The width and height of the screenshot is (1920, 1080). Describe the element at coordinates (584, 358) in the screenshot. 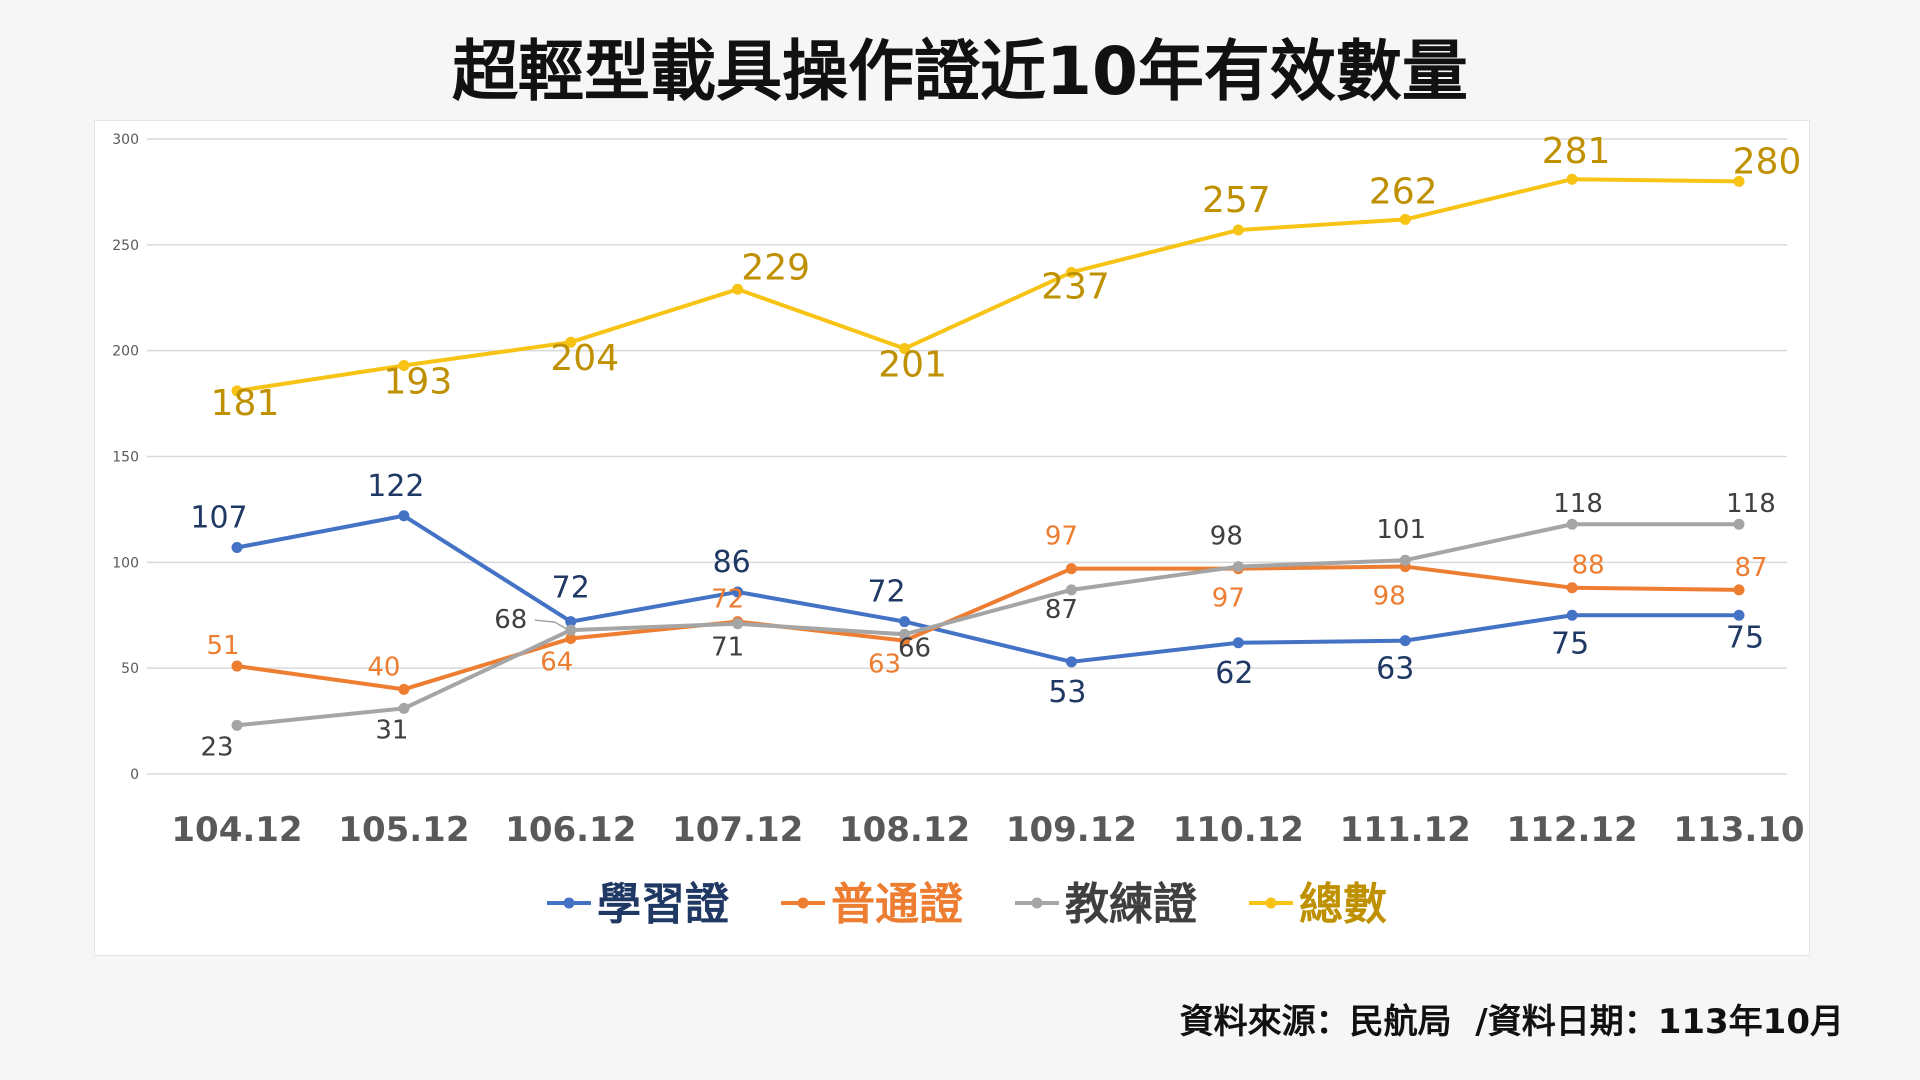

I see `data-label: 204` at that location.